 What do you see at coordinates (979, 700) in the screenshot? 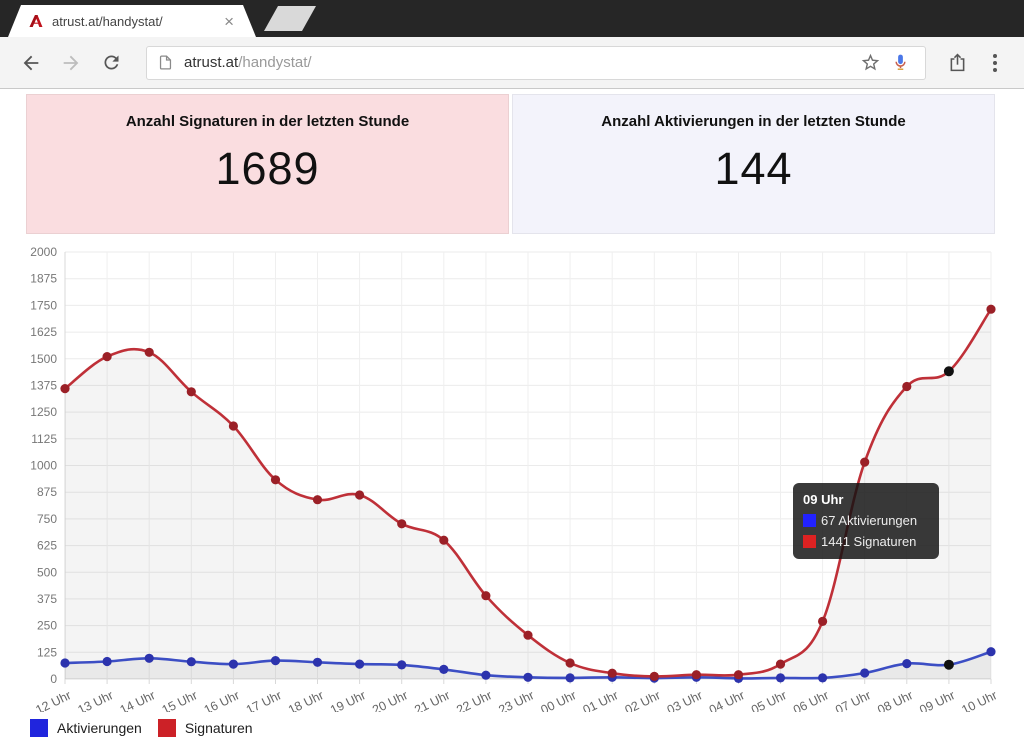
I see `svg-text: 10 Uhr` at bounding box center [979, 700].